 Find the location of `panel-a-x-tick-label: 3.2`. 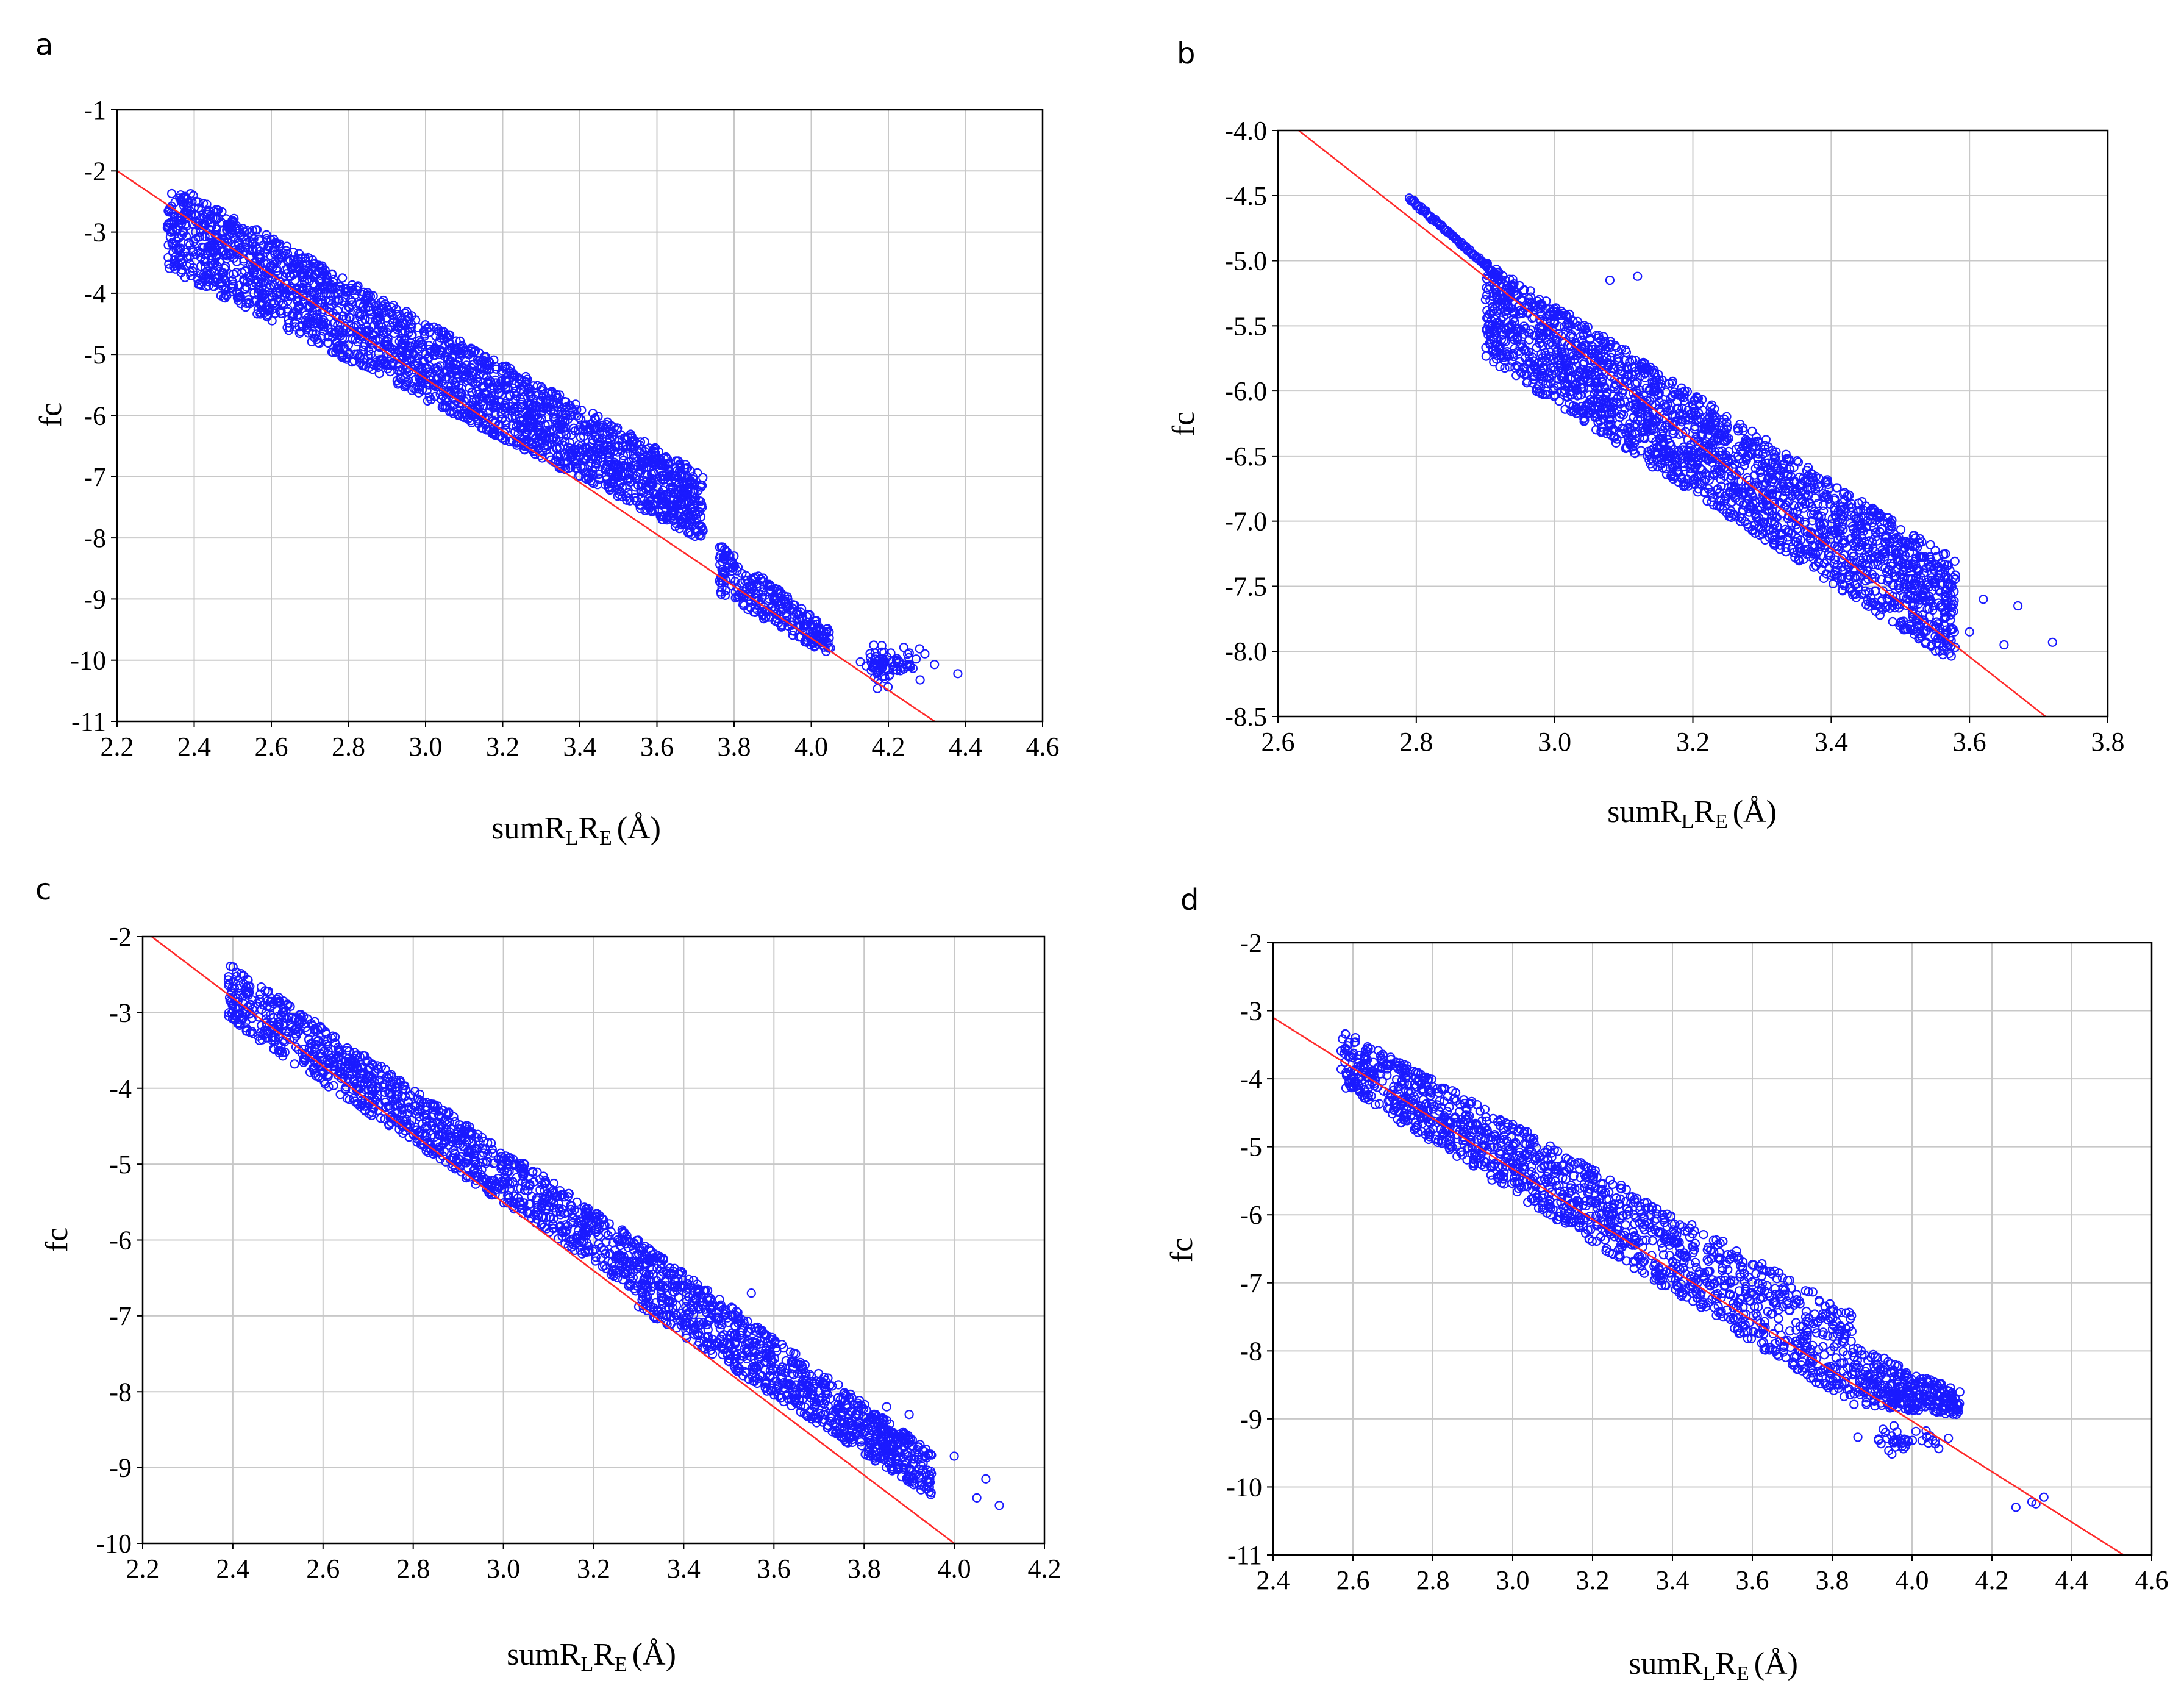

panel-a-x-tick-label: 3.2 is located at coordinates (502, 747).